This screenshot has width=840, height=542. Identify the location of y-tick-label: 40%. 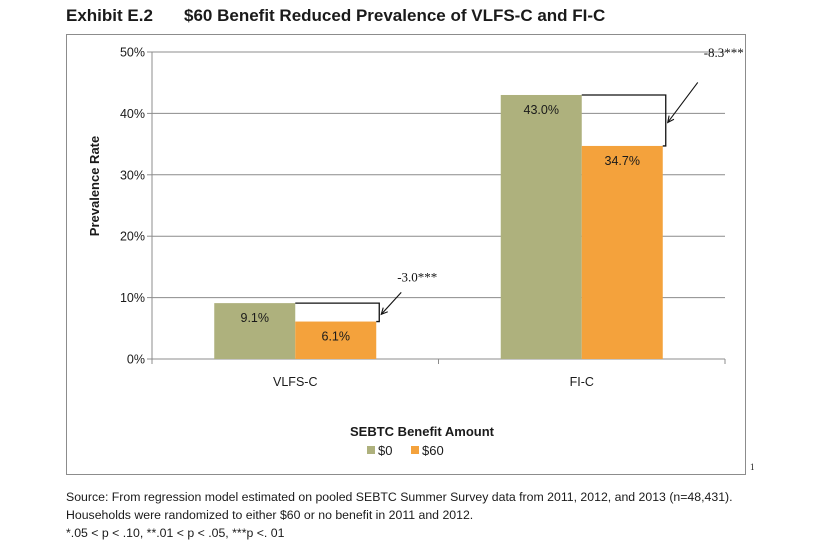
(132, 114).